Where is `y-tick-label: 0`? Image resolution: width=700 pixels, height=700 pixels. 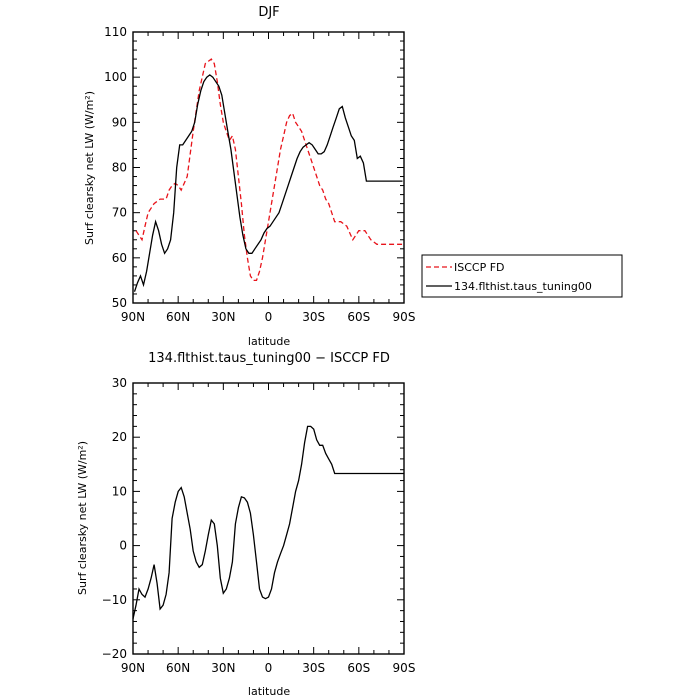 y-tick-label: 0 is located at coordinates (123, 546).